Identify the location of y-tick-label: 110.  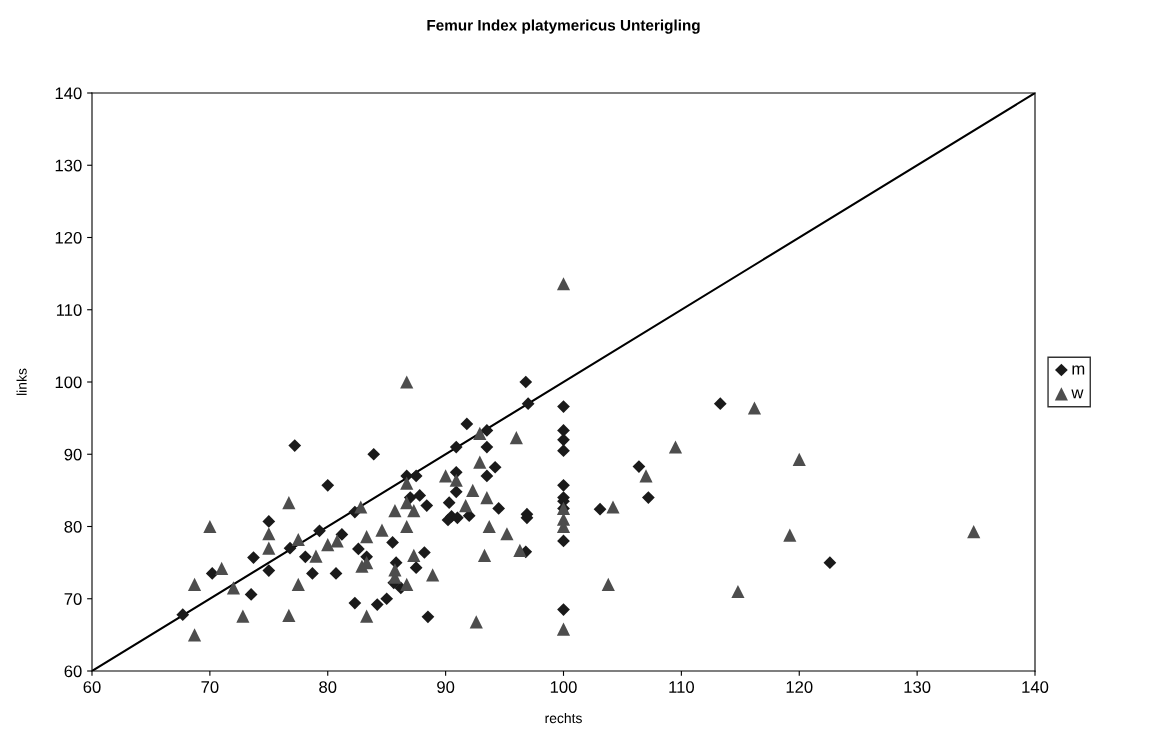
(69, 310).